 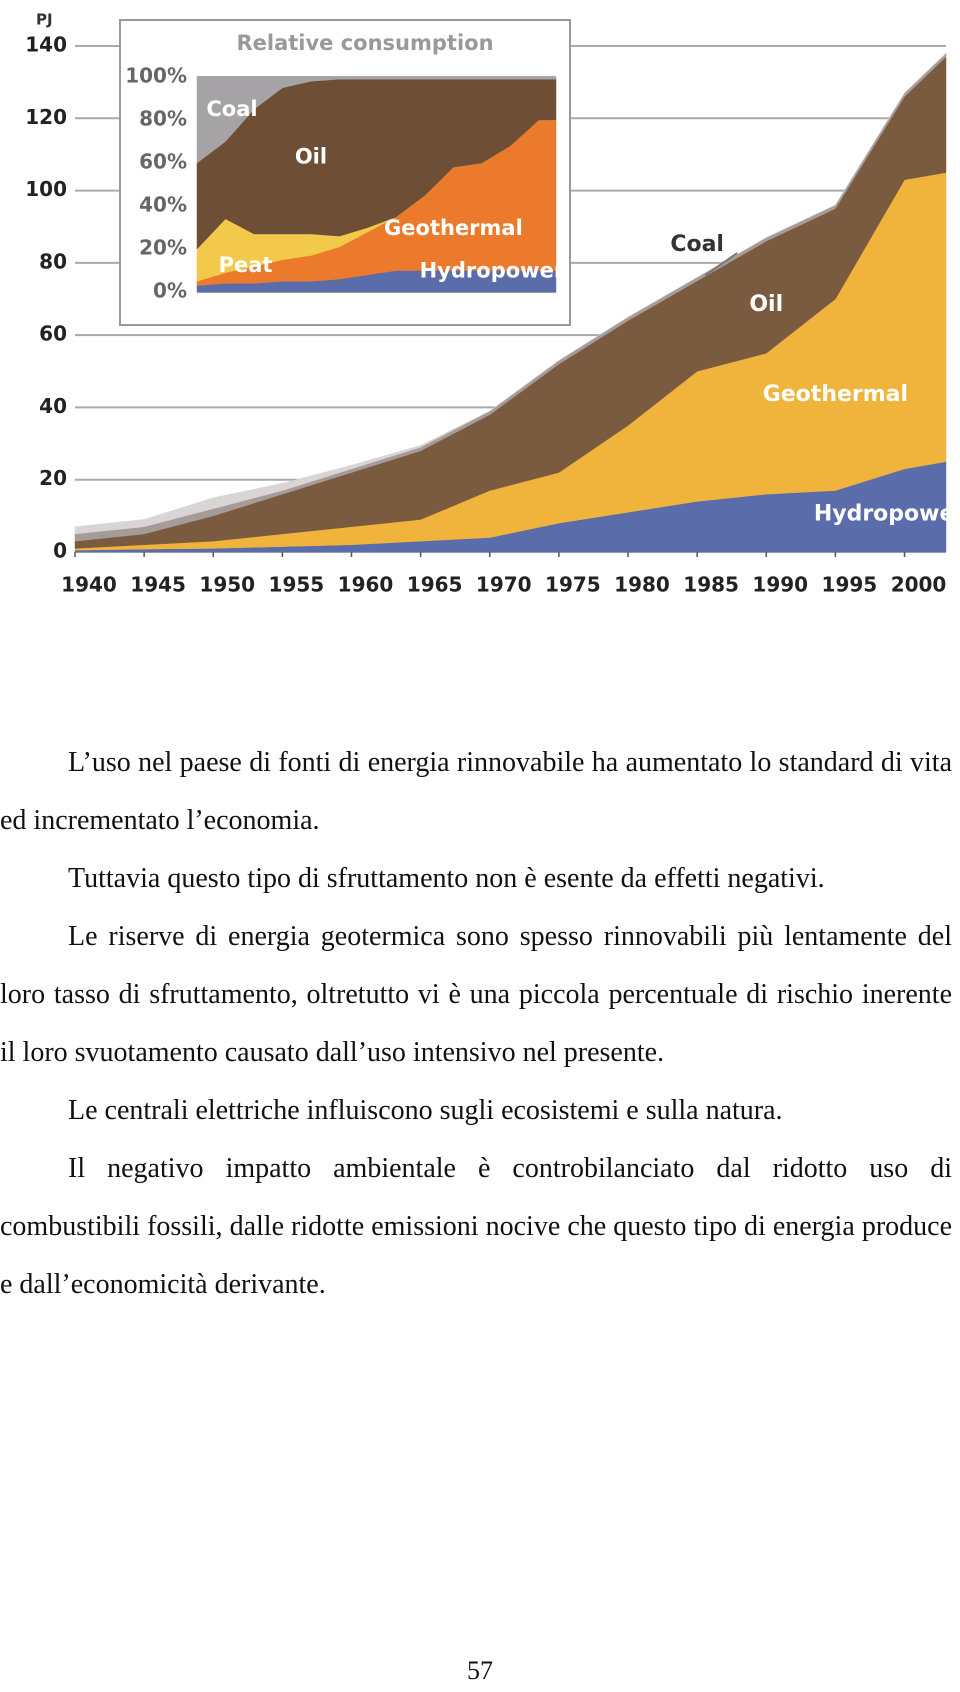 What do you see at coordinates (364, 43) in the screenshot?
I see `inset-title: Relative consumption` at bounding box center [364, 43].